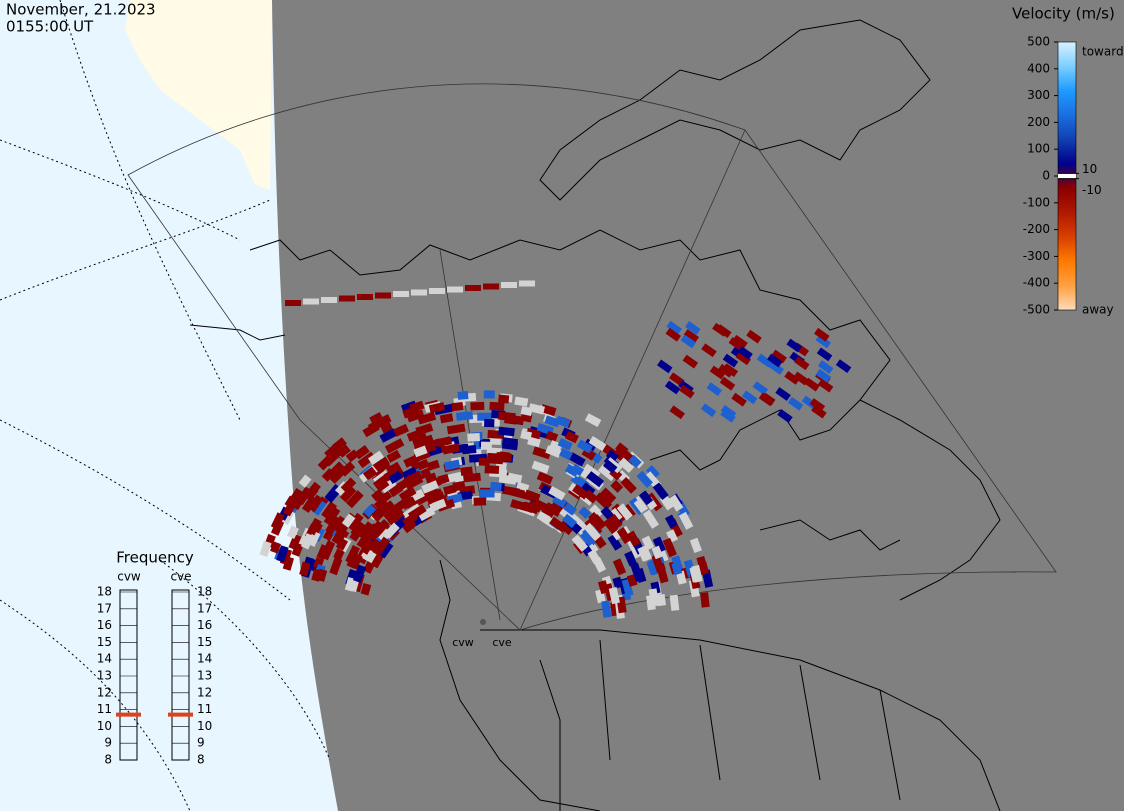 The image size is (1124, 811). What do you see at coordinates (104, 692) in the screenshot?
I see `freq-tick-label: 12` at bounding box center [104, 692].